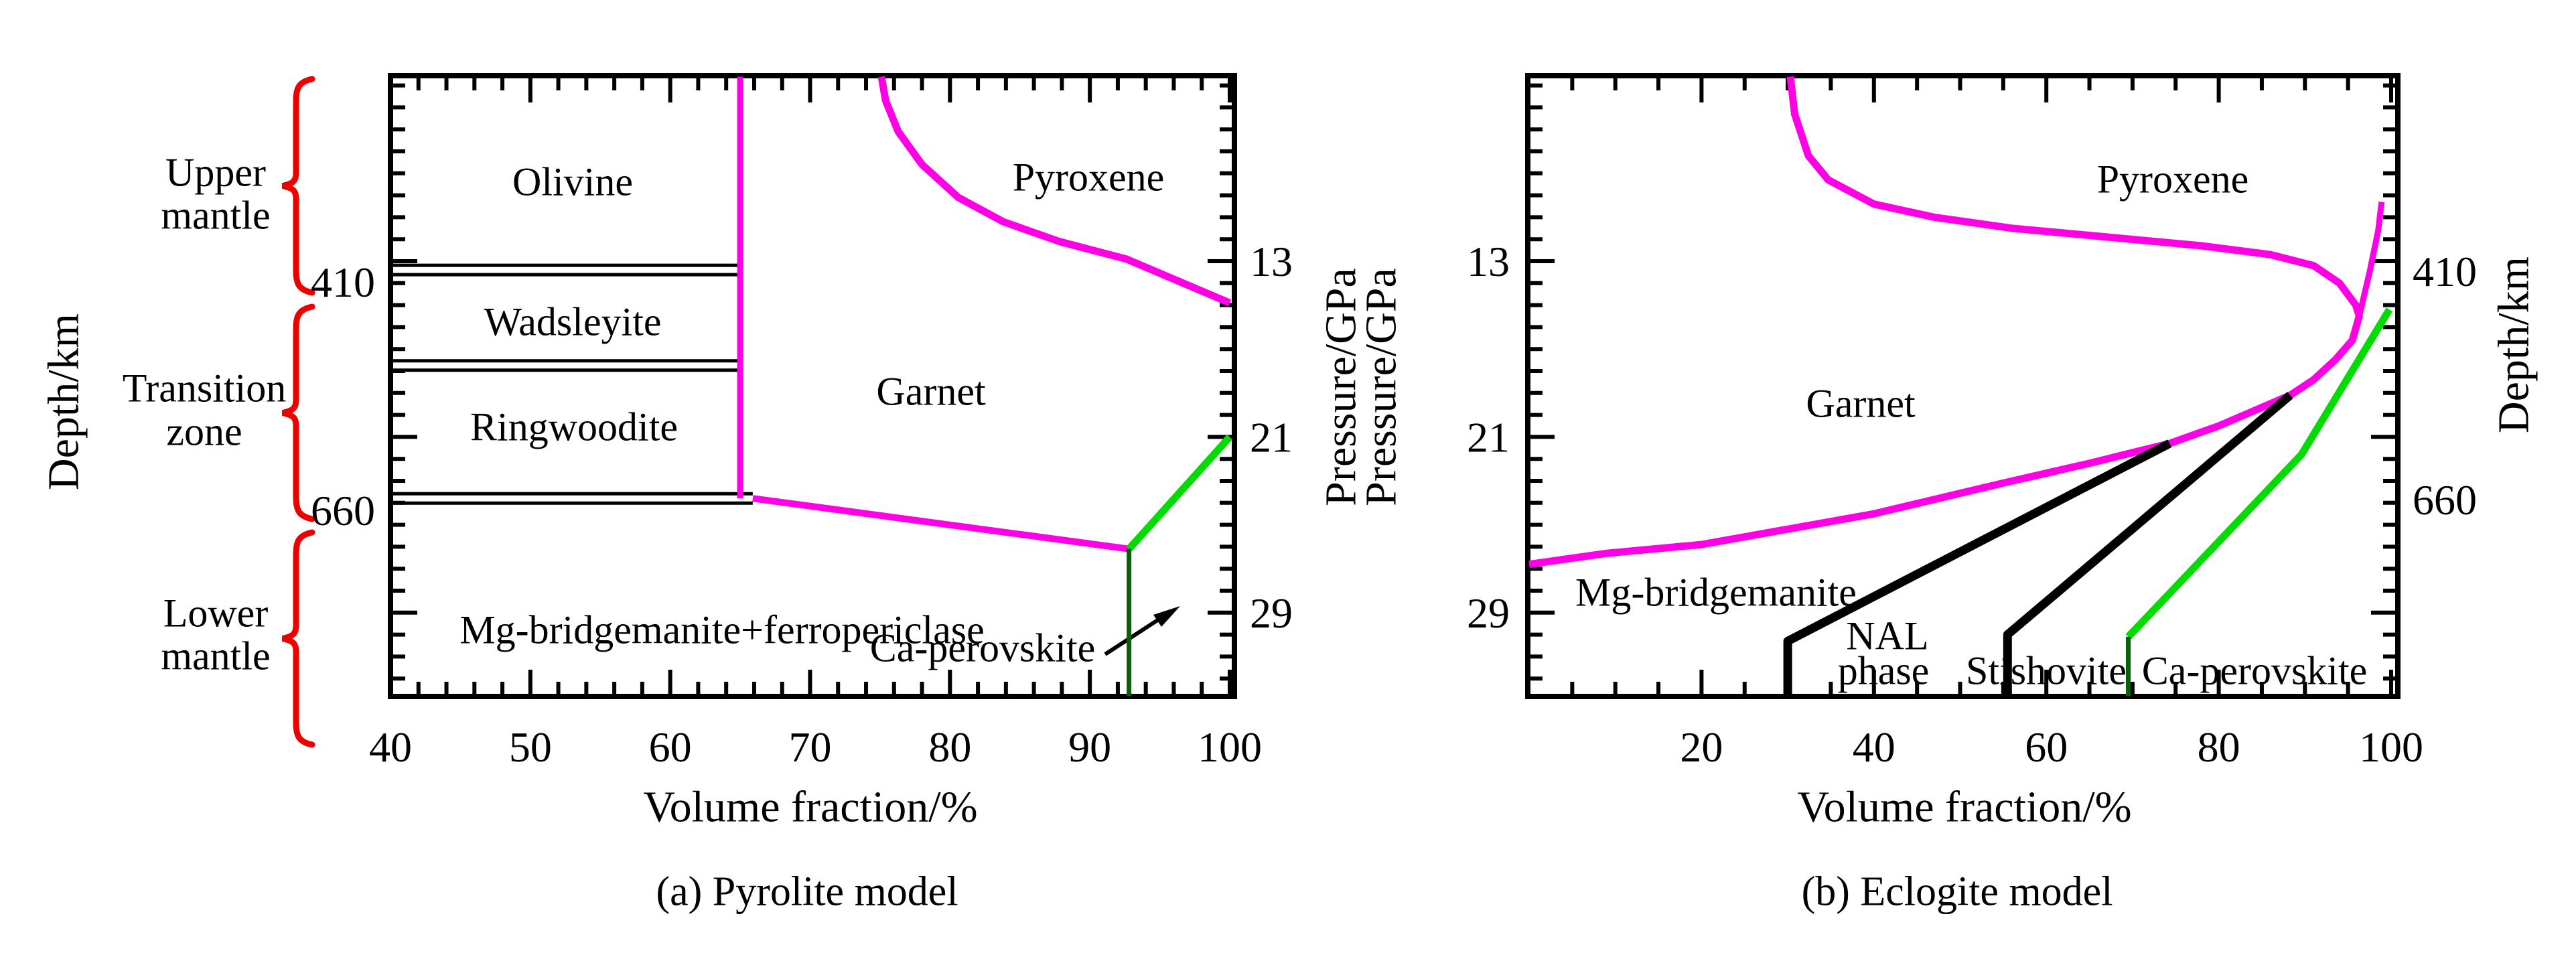 The image size is (2576, 957). I want to click on x-tick-label: 70, so click(809, 747).